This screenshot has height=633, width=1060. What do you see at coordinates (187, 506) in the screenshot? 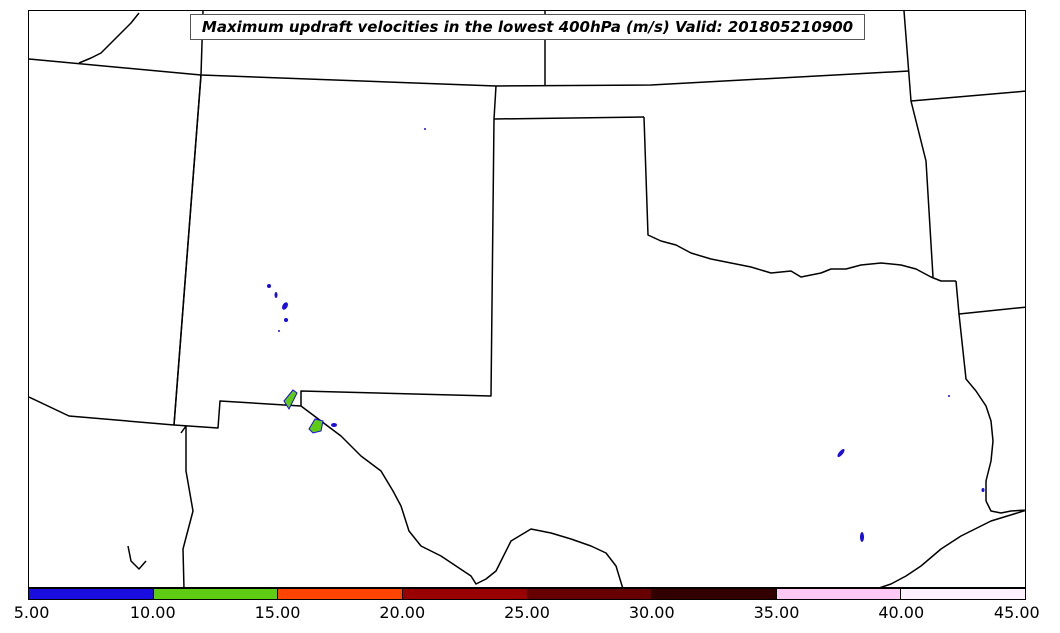
I see `border-nm-mexico` at bounding box center [187, 506].